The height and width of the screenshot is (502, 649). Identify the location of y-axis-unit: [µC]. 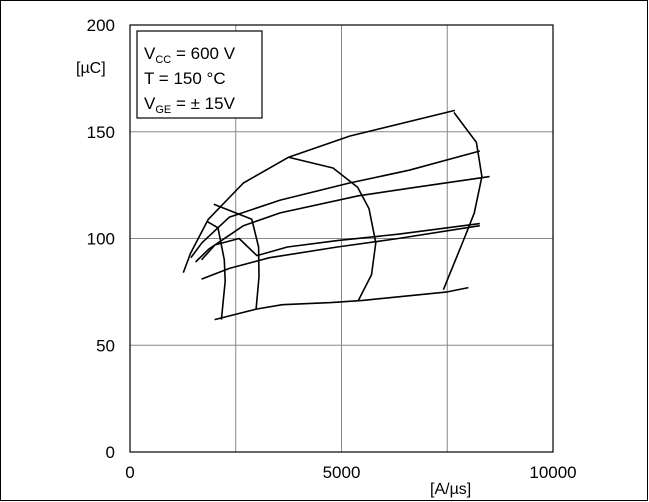
(91, 68).